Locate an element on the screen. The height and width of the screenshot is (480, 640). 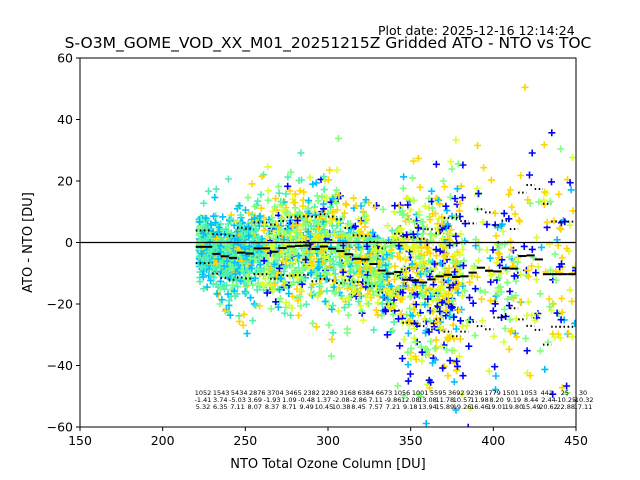
bin-annotation-text: 16.46 is located at coordinates (479, 407).